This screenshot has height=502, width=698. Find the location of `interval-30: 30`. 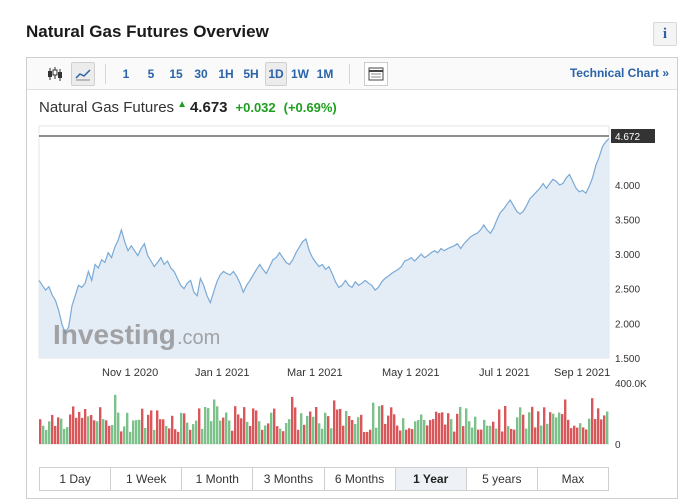

interval-30: 30 is located at coordinates (201, 74).